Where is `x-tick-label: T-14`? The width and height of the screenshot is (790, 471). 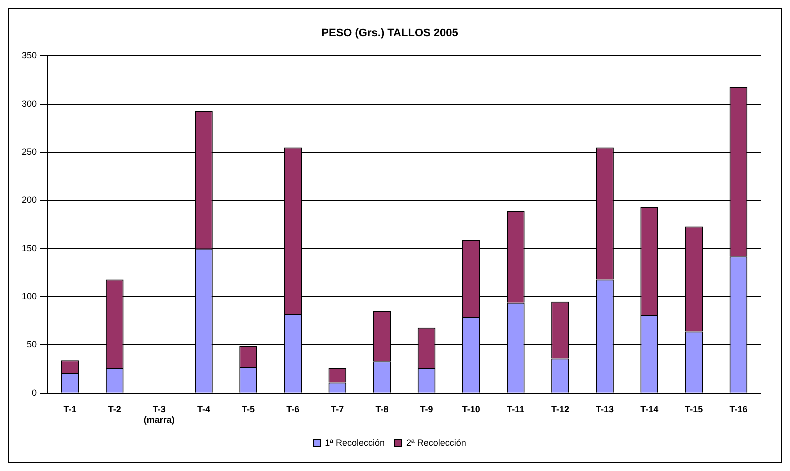
x-tick-label: T-14 is located at coordinates (649, 409).